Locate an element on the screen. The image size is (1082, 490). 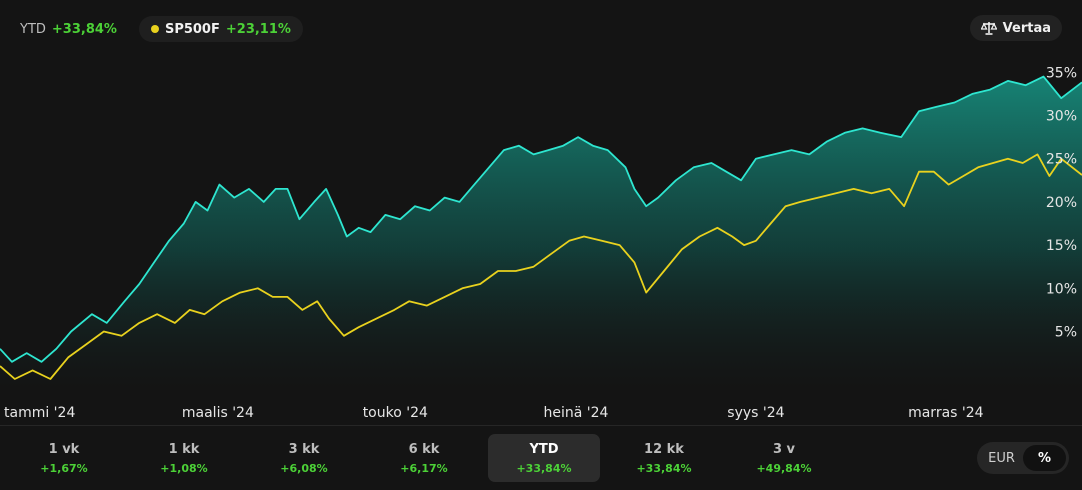
compare-button: Vertaa is located at coordinates (1015, 28).